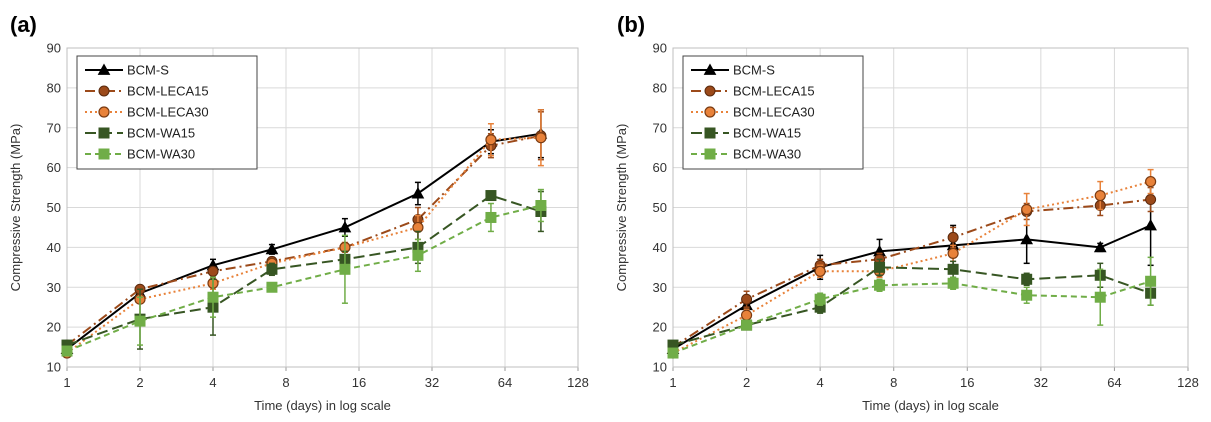 Image resolution: width=1211 pixels, height=422 pixels. I want to click on panel-label: (a), so click(23, 24).